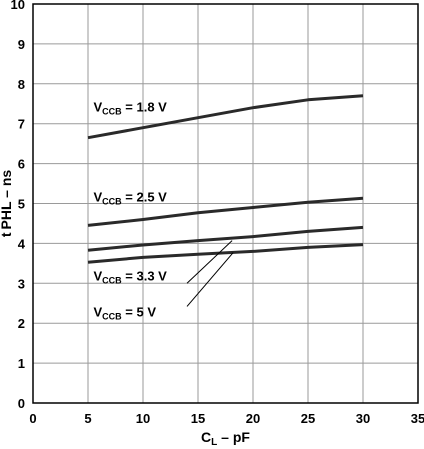  I want to click on series-label-0: VCCB = 1.8 V, so click(131, 108).